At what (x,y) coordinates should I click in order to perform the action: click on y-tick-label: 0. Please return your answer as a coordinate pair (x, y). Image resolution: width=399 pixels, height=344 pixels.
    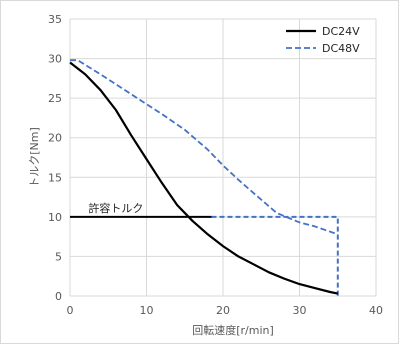
    Looking at the image, I should click on (58, 296).